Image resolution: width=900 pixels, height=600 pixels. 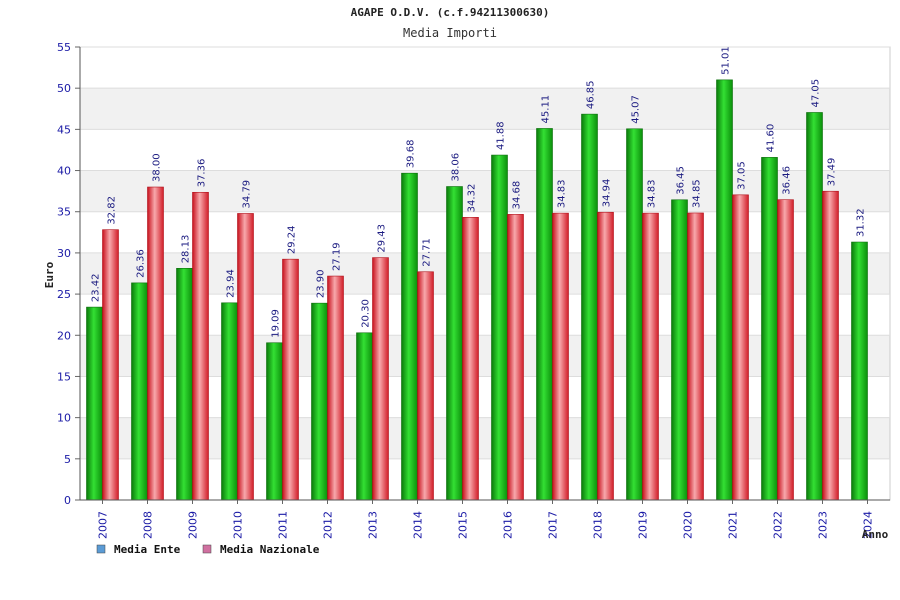 I want to click on bar-media-ente-2009, so click(x=184, y=384).